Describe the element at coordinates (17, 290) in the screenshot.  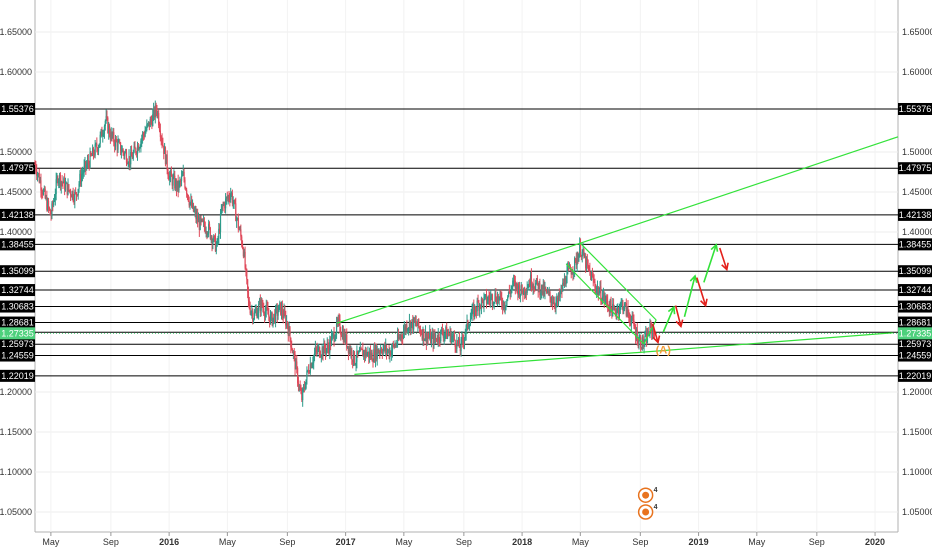
I see `level-tag-left` at that location.